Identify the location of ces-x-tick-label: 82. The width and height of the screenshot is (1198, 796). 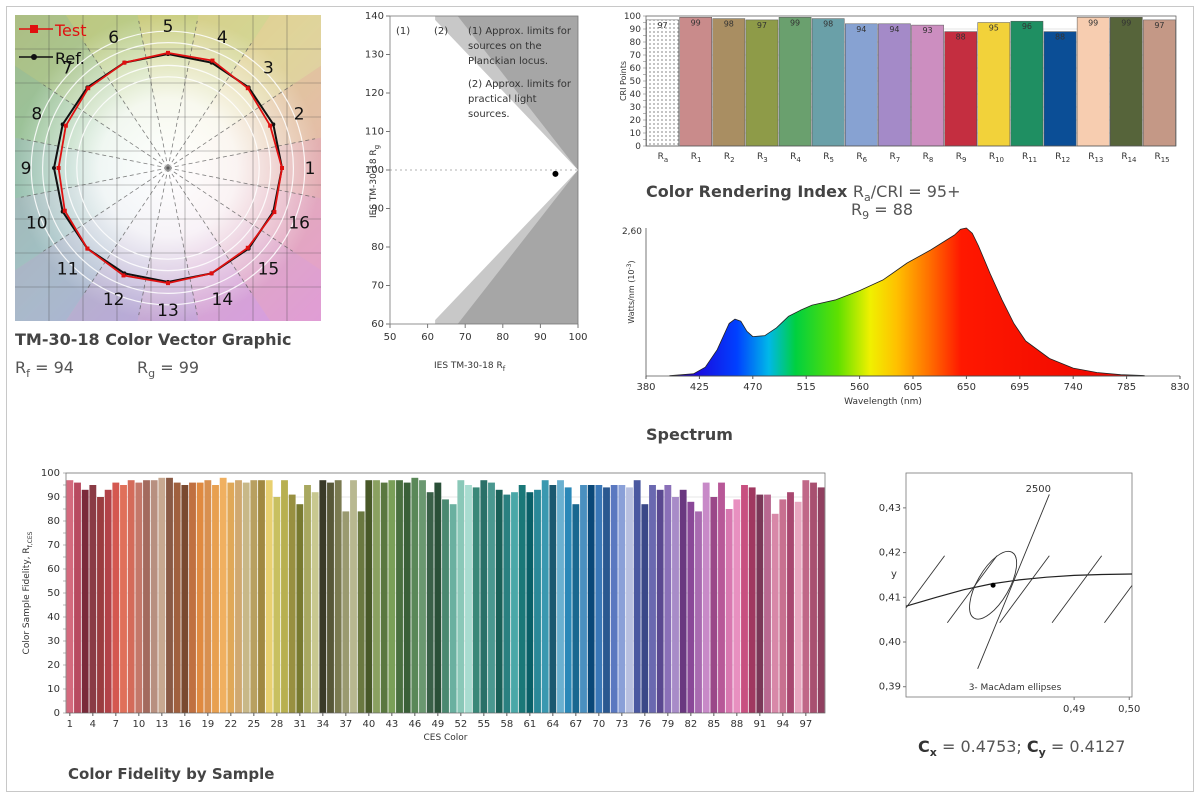
(690, 724).